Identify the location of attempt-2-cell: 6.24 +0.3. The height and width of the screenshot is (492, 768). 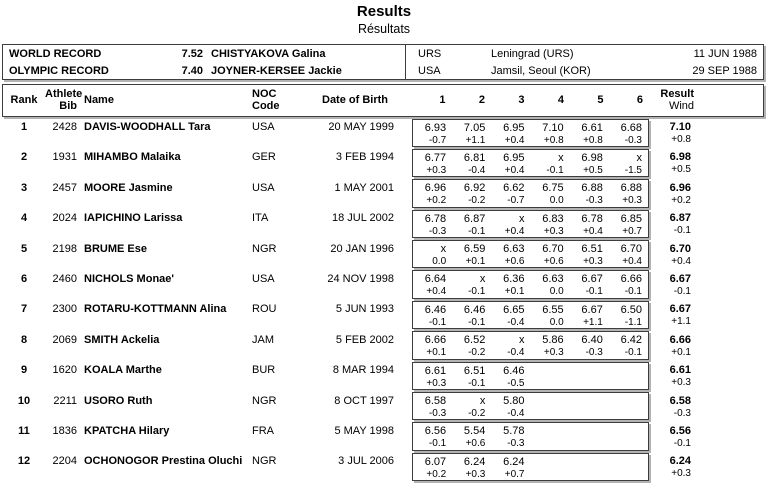
(471, 467).